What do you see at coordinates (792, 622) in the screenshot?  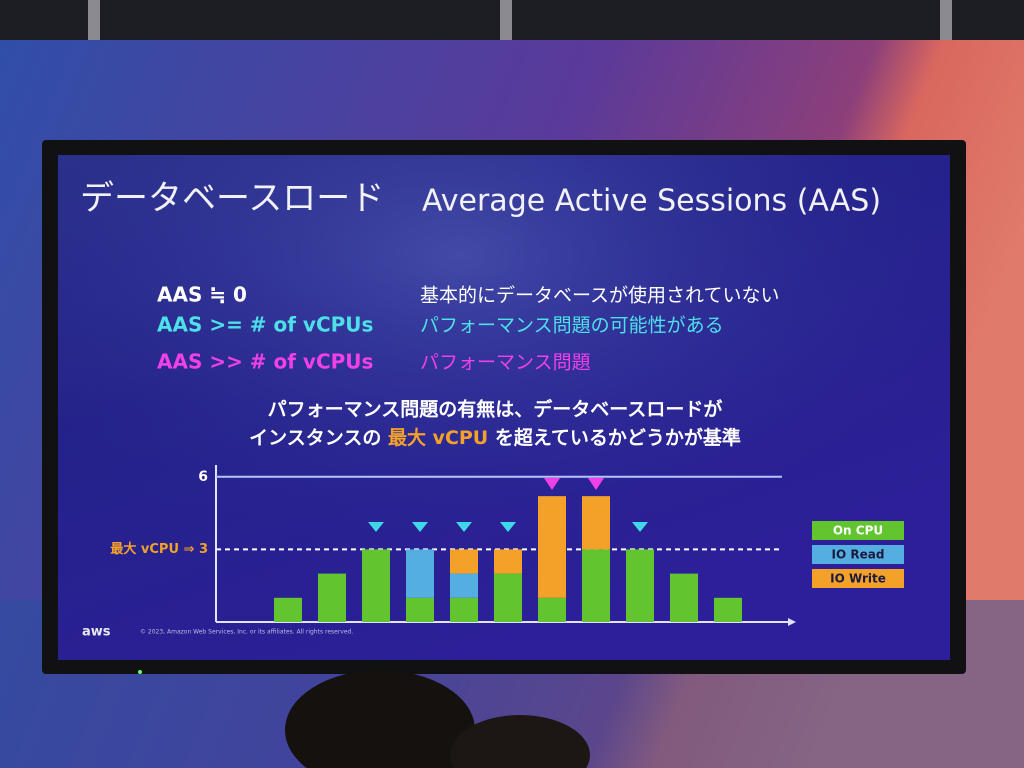 I see `axis-arrow` at bounding box center [792, 622].